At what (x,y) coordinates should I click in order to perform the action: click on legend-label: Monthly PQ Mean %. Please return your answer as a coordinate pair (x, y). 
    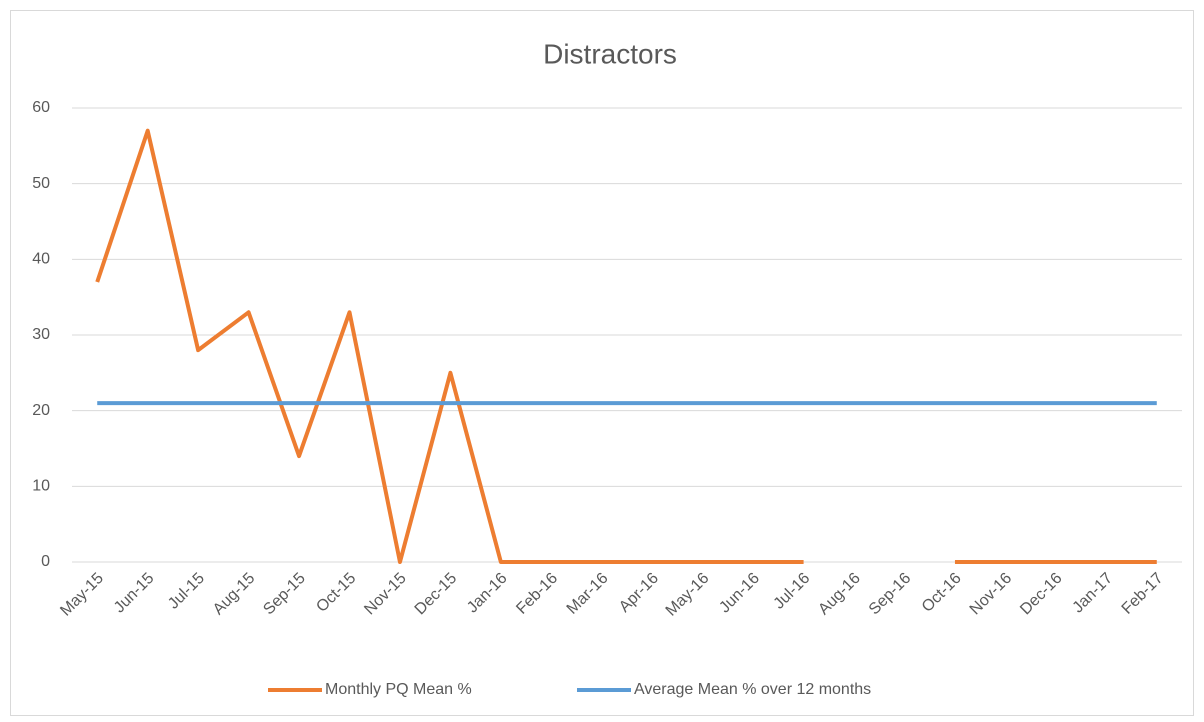
    Looking at the image, I should click on (398, 689).